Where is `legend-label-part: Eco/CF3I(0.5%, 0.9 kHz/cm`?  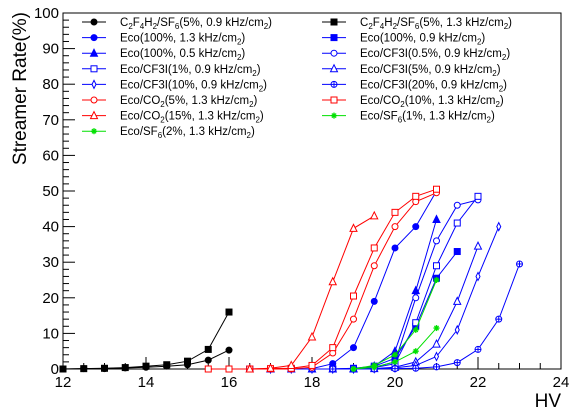 legend-label-part: Eco/CF3I(0.5%, 0.9 kHz/cm is located at coordinates (431, 54).